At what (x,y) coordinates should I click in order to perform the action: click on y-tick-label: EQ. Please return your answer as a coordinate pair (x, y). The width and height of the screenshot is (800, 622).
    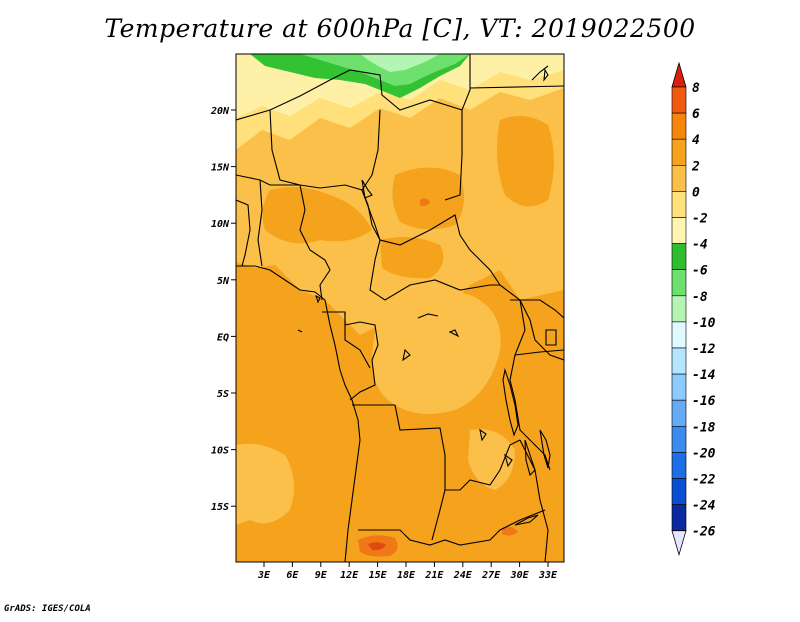
    Looking at the image, I should click on (223, 337).